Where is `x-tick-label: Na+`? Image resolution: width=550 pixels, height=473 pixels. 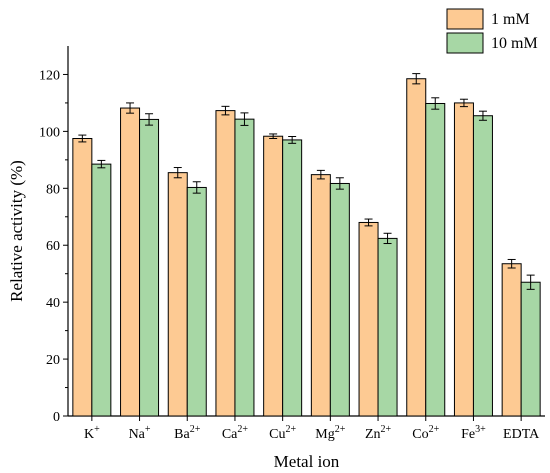 x-tick-label: Na+ is located at coordinates (140, 433).